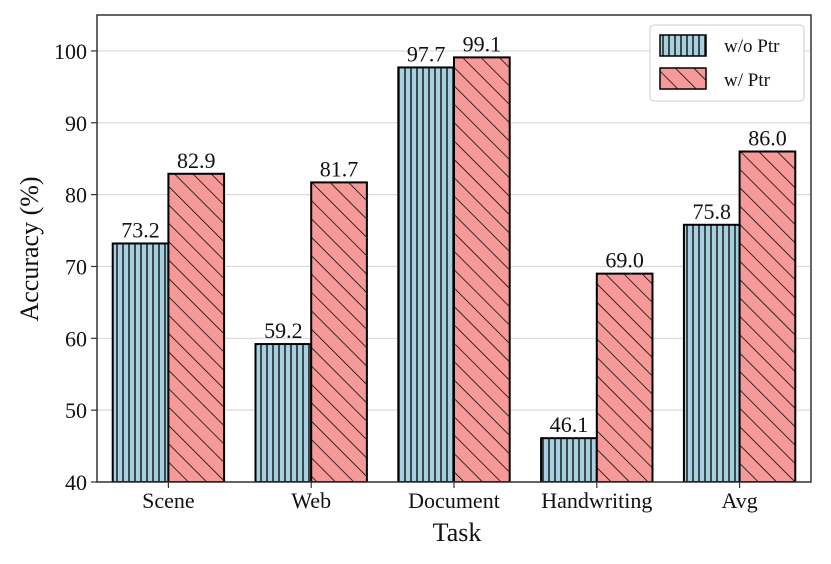  I want to click on data-label-with-ptr: 69.0, so click(624, 260).